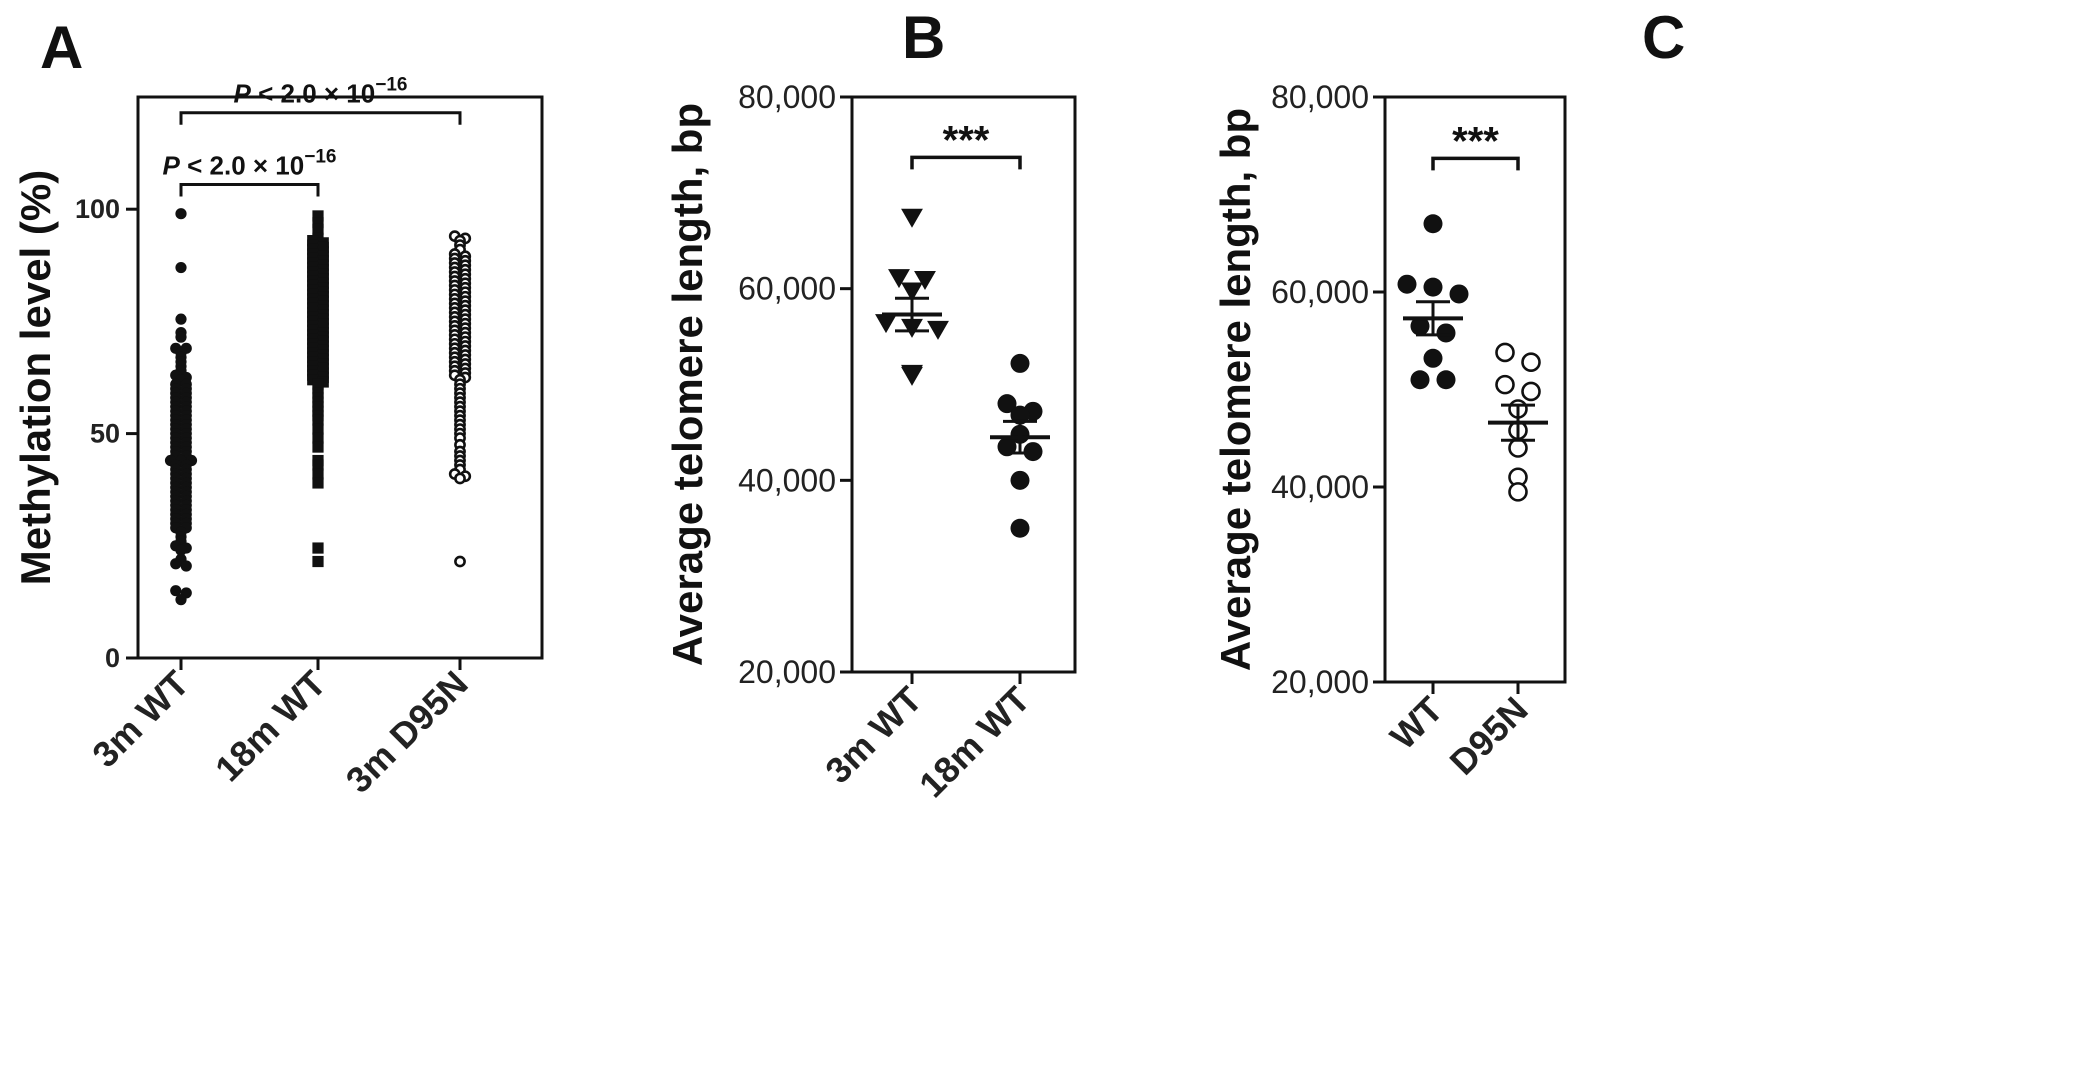  Describe the element at coordinates (966, 140) in the screenshot. I see `panel-b-significance-stars: ***` at that location.